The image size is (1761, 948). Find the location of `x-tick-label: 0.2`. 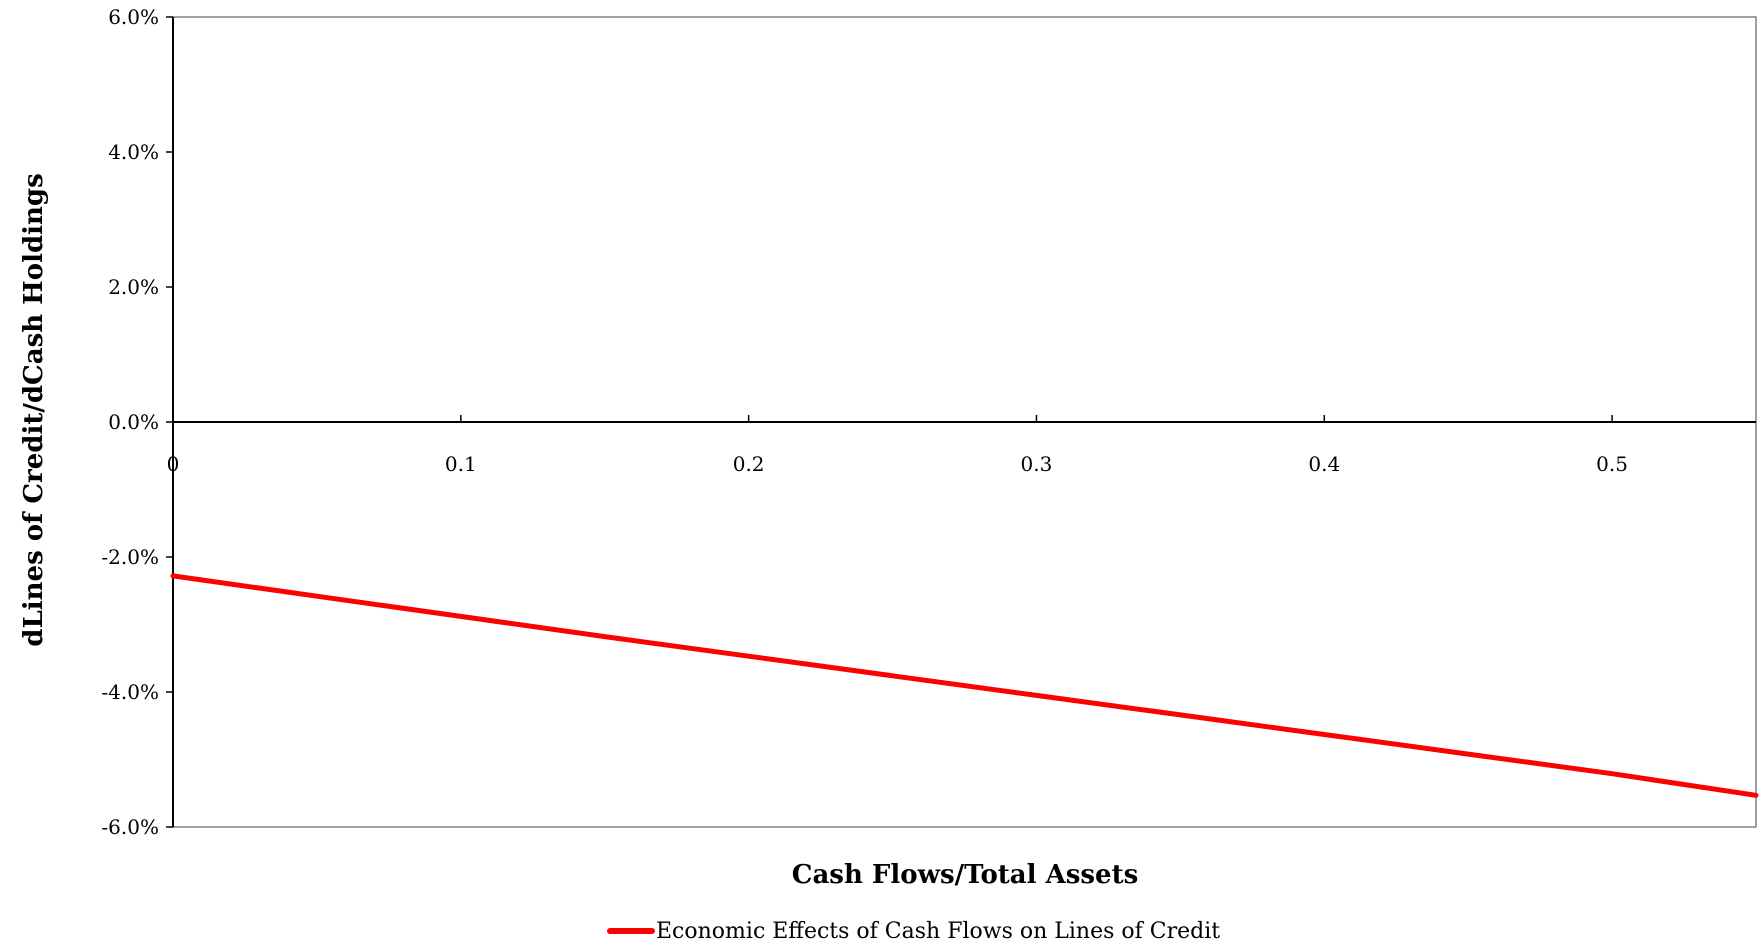

x-tick-label: 0.2 is located at coordinates (749, 464).